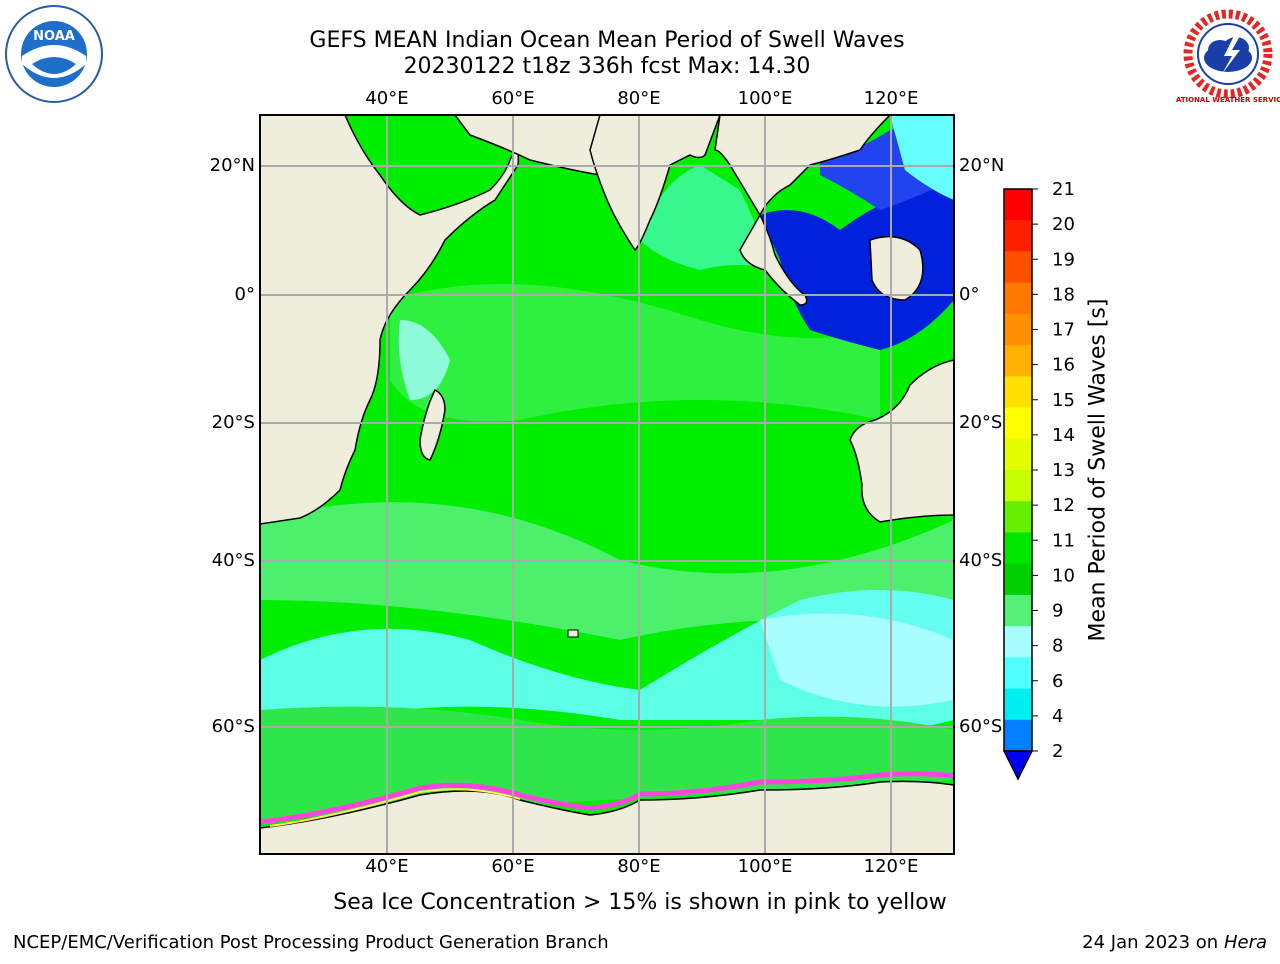  I want to click on ocean-light-band, so click(607, 571).